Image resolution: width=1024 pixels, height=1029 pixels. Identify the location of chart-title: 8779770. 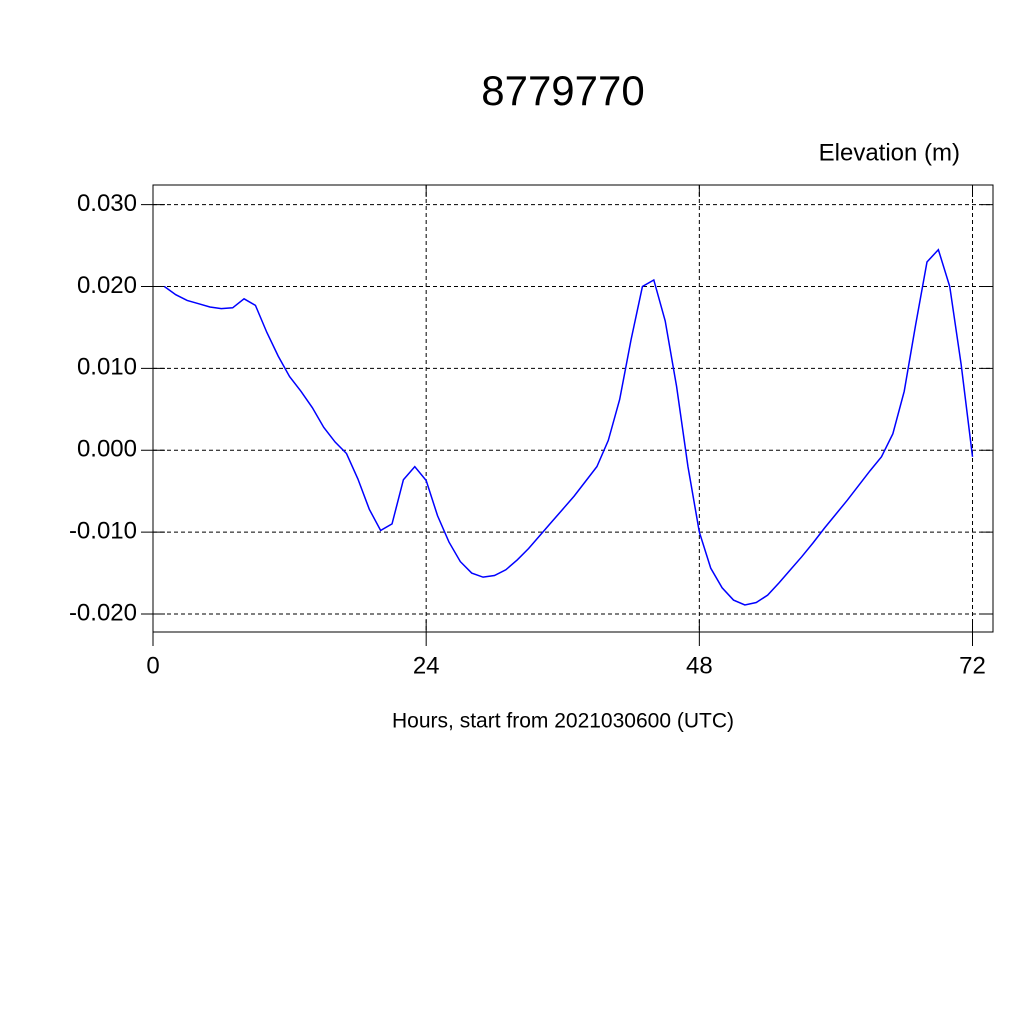
(563, 90).